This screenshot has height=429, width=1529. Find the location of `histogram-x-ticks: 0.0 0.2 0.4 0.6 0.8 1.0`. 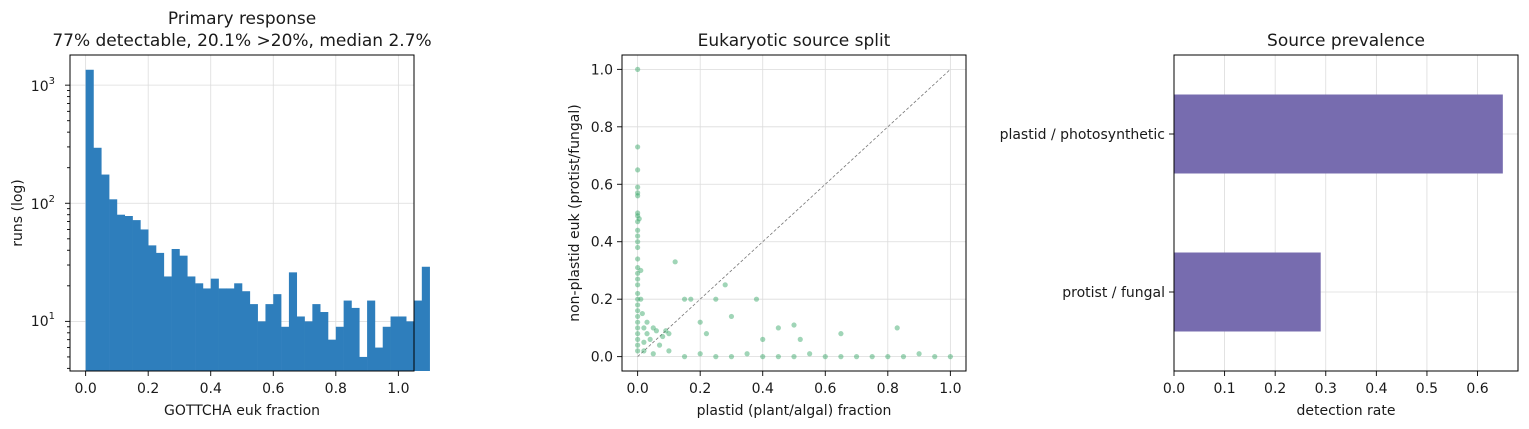

histogram-x-ticks: 0.0 0.2 0.4 0.6 0.8 1.0 is located at coordinates (242, 384).